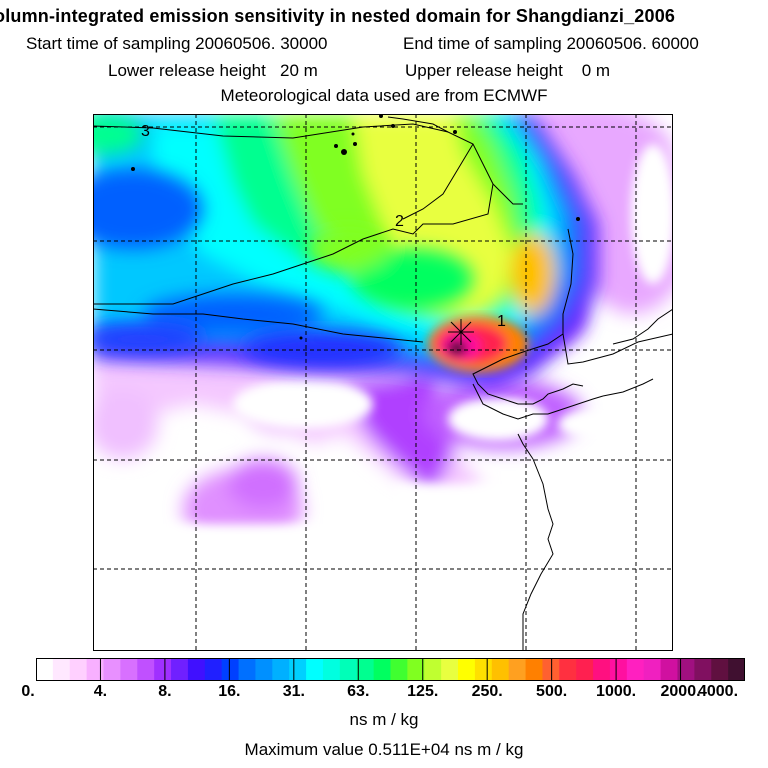 This screenshot has height=768, width=768. What do you see at coordinates (399, 221) in the screenshot?
I see `contour-label-2: 2` at bounding box center [399, 221].